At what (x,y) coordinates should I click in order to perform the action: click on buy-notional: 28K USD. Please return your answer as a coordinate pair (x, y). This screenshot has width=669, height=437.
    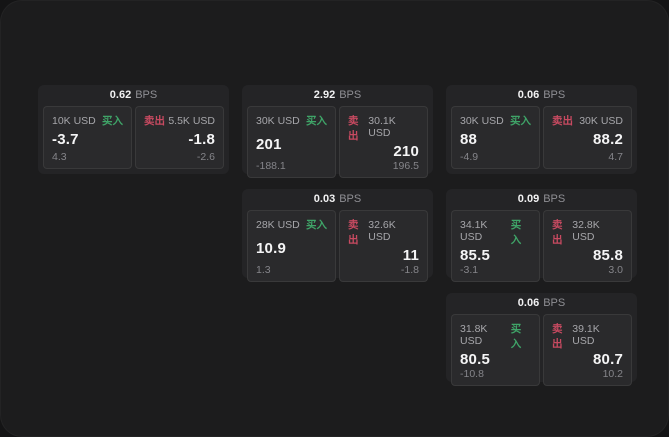
    Looking at the image, I should click on (278, 225).